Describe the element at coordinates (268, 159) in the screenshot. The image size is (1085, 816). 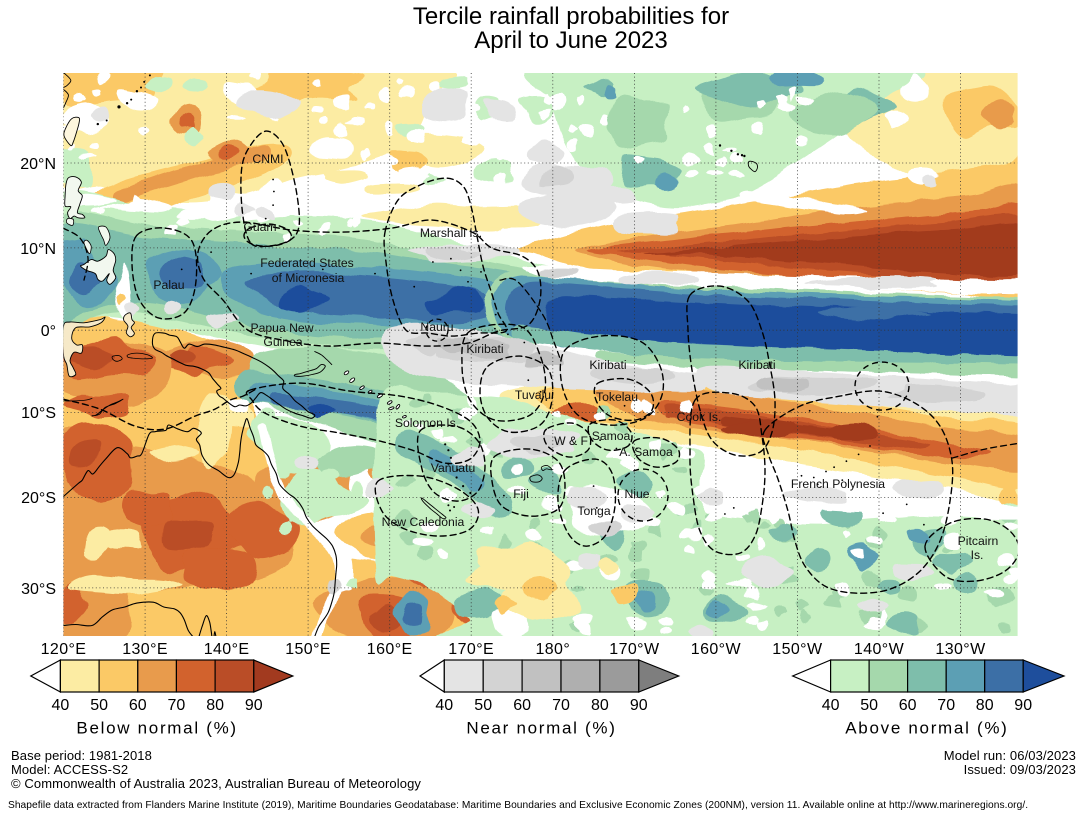
I see `svg-text: CNMI` at that location.